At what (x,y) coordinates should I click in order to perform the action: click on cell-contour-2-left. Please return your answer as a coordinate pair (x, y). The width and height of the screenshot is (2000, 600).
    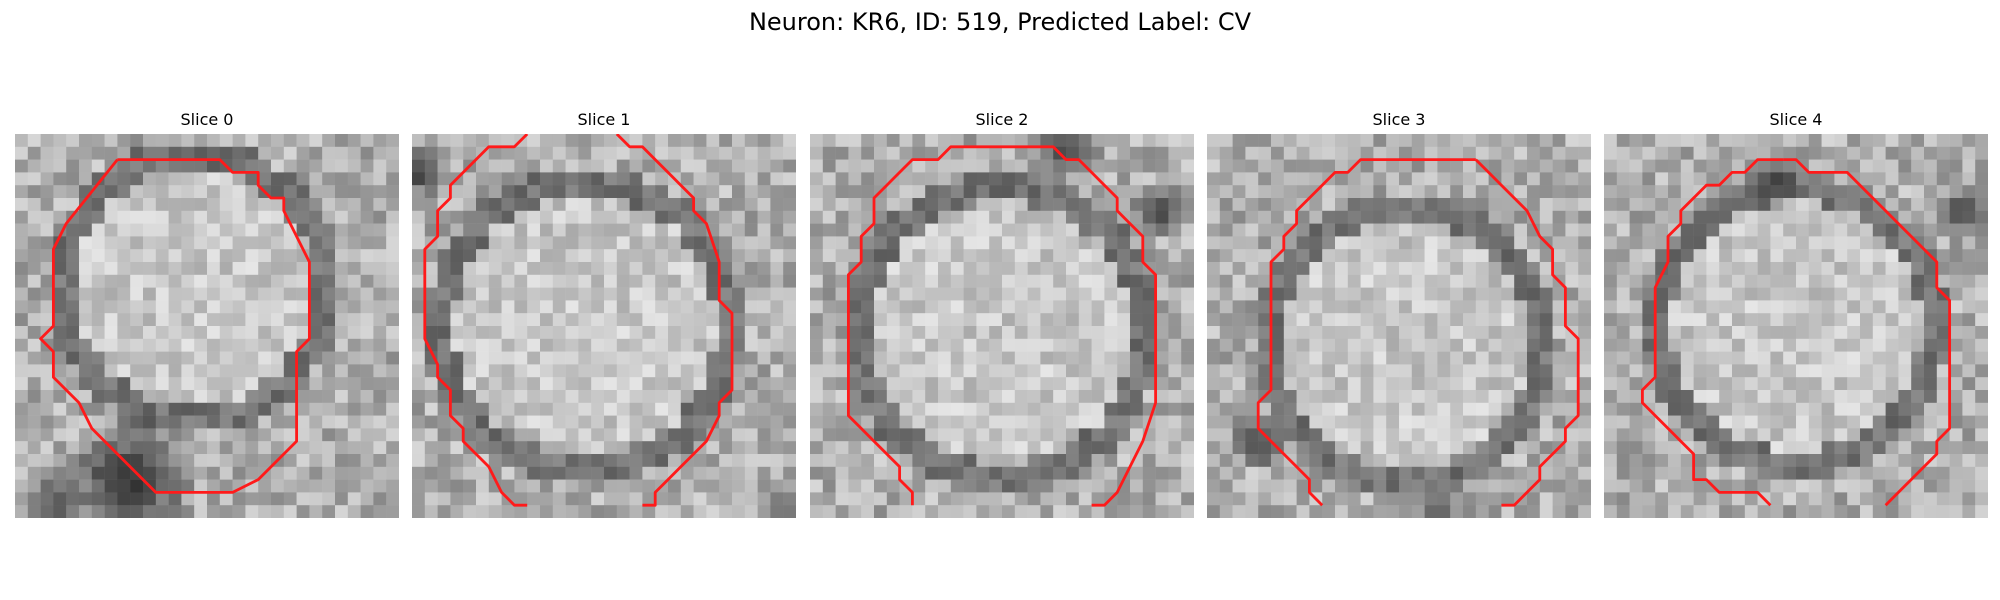
    Looking at the image, I should click on (924, 325).